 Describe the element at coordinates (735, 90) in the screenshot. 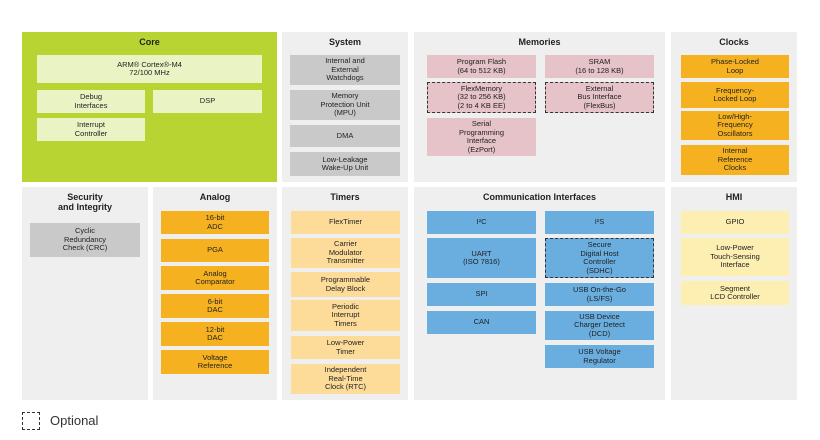

I see `block-line: Frequency-` at that location.